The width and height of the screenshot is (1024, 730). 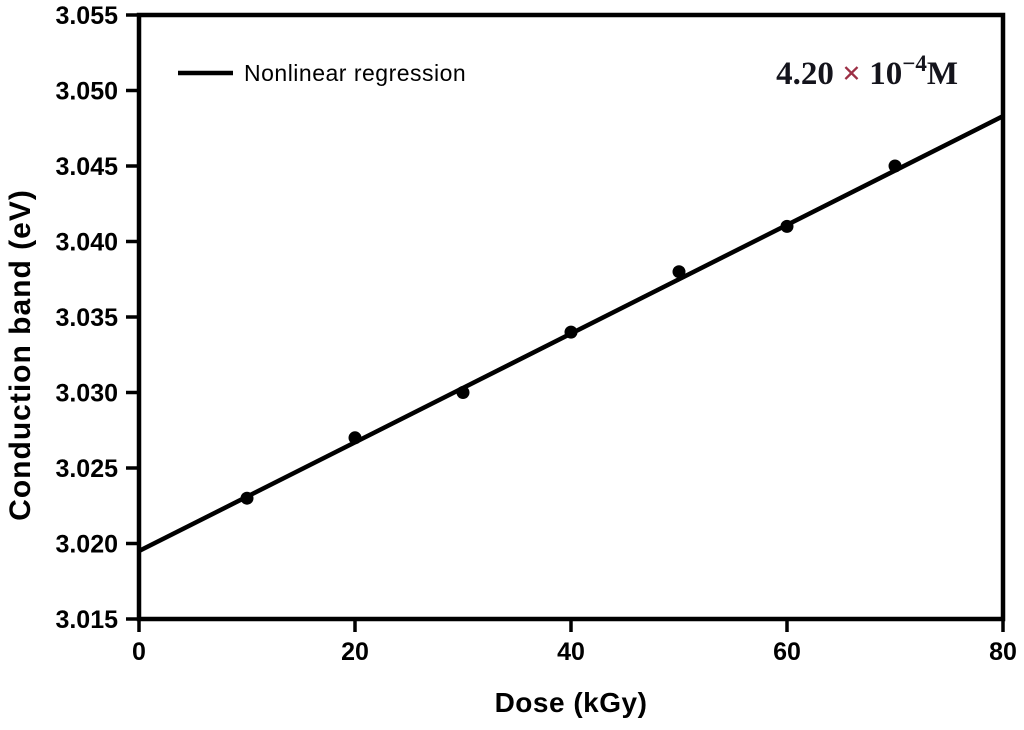 What do you see at coordinates (139, 652) in the screenshot?
I see `x-tick-label: 0` at bounding box center [139, 652].